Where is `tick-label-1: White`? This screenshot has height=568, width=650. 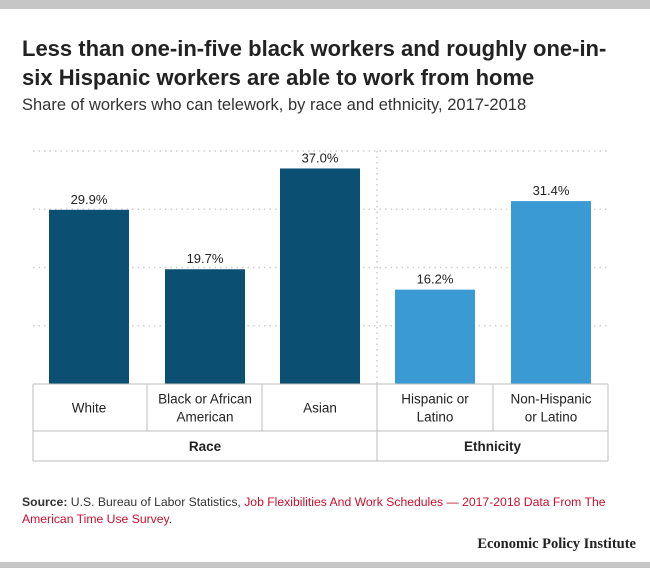
tick-label-1: White is located at coordinates (89, 408).